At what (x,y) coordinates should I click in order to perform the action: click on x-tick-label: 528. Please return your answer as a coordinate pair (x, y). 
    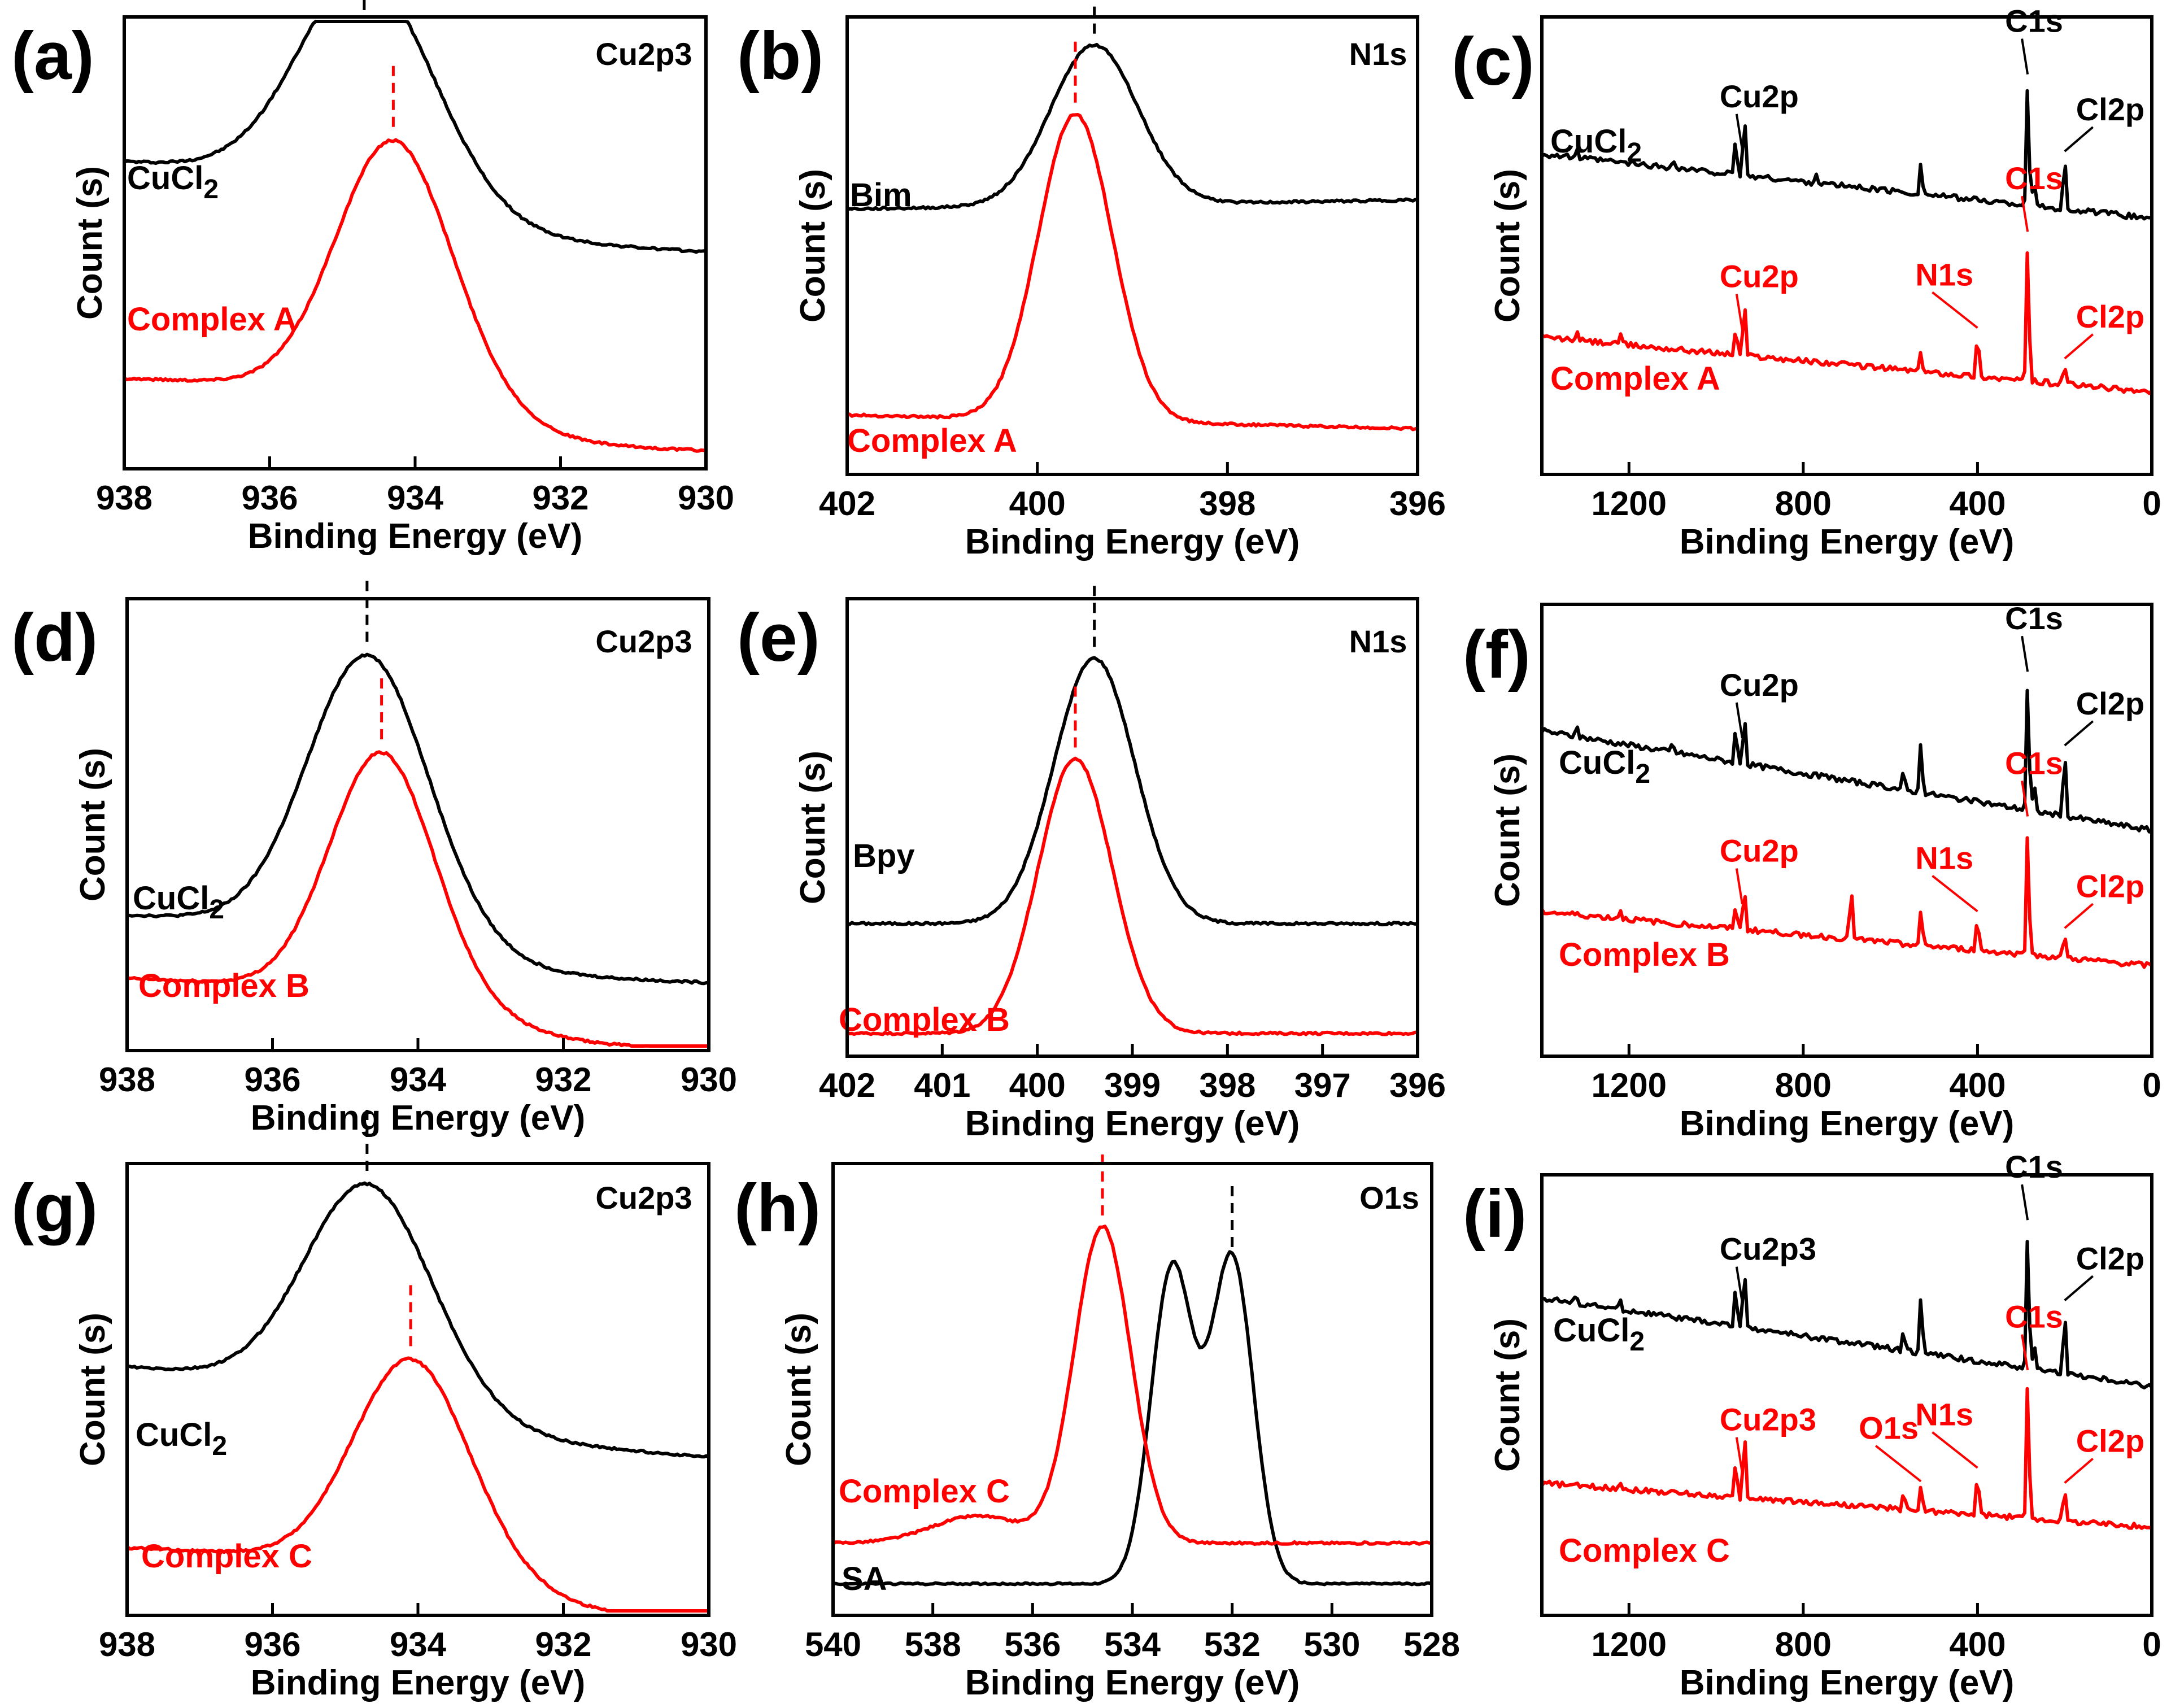
    Looking at the image, I should click on (1431, 1644).